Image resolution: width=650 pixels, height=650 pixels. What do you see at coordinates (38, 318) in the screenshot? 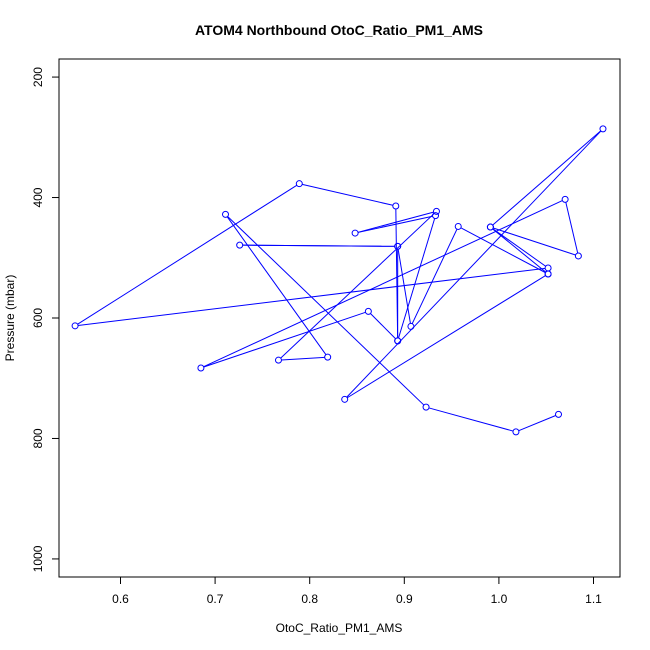
I see `y-tick-label: 600` at bounding box center [38, 318].